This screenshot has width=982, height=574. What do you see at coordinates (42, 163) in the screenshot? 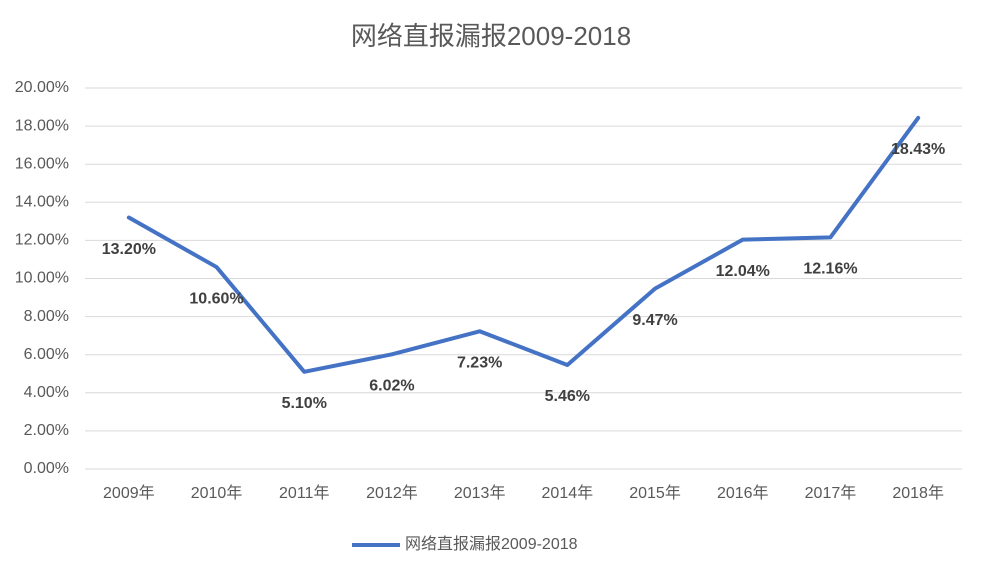
I see `y-tick-label: 16.00%` at bounding box center [42, 163].